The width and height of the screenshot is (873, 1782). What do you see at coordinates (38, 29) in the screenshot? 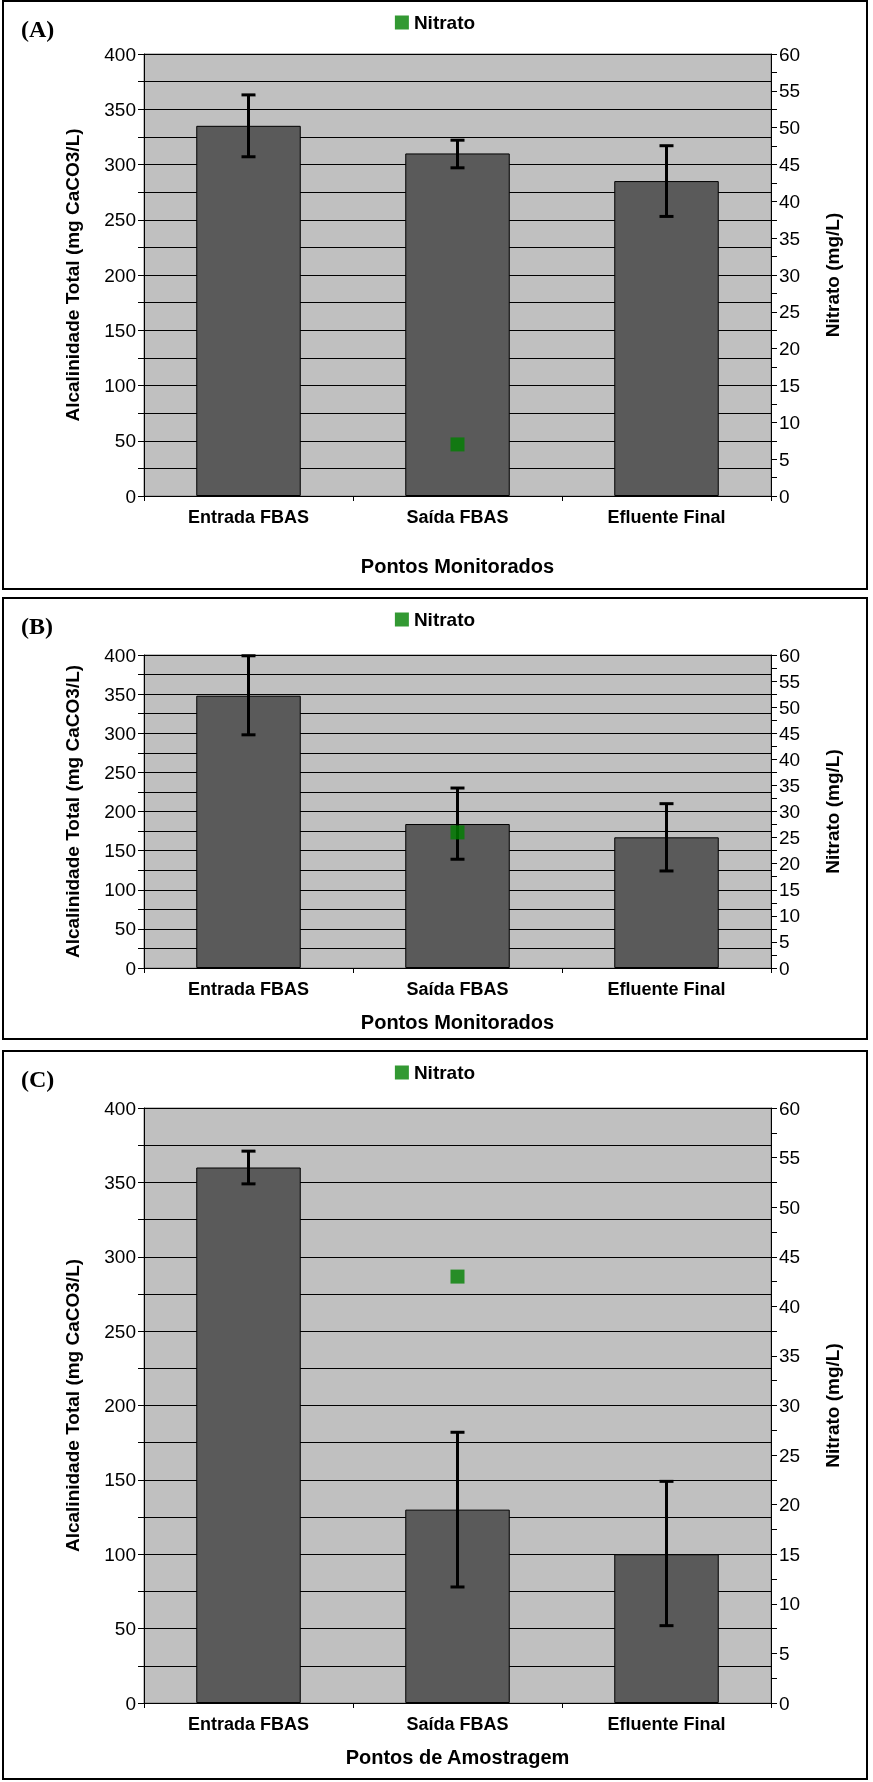
I see `chart-title: (A)` at bounding box center [38, 29].